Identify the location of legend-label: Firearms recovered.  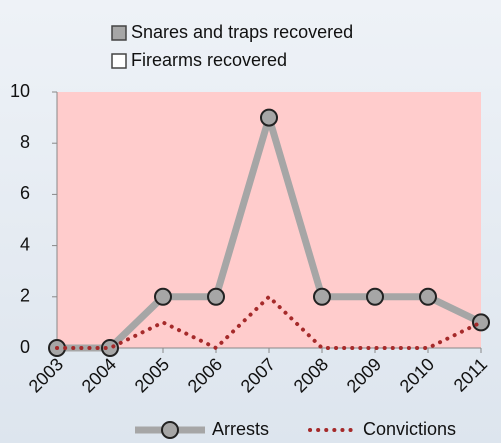
(209, 60).